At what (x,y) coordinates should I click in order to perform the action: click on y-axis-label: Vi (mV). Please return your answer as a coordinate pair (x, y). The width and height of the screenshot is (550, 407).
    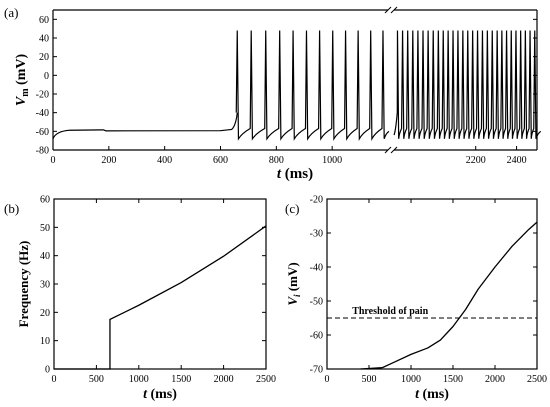
    Looking at the image, I should click on (293, 283).